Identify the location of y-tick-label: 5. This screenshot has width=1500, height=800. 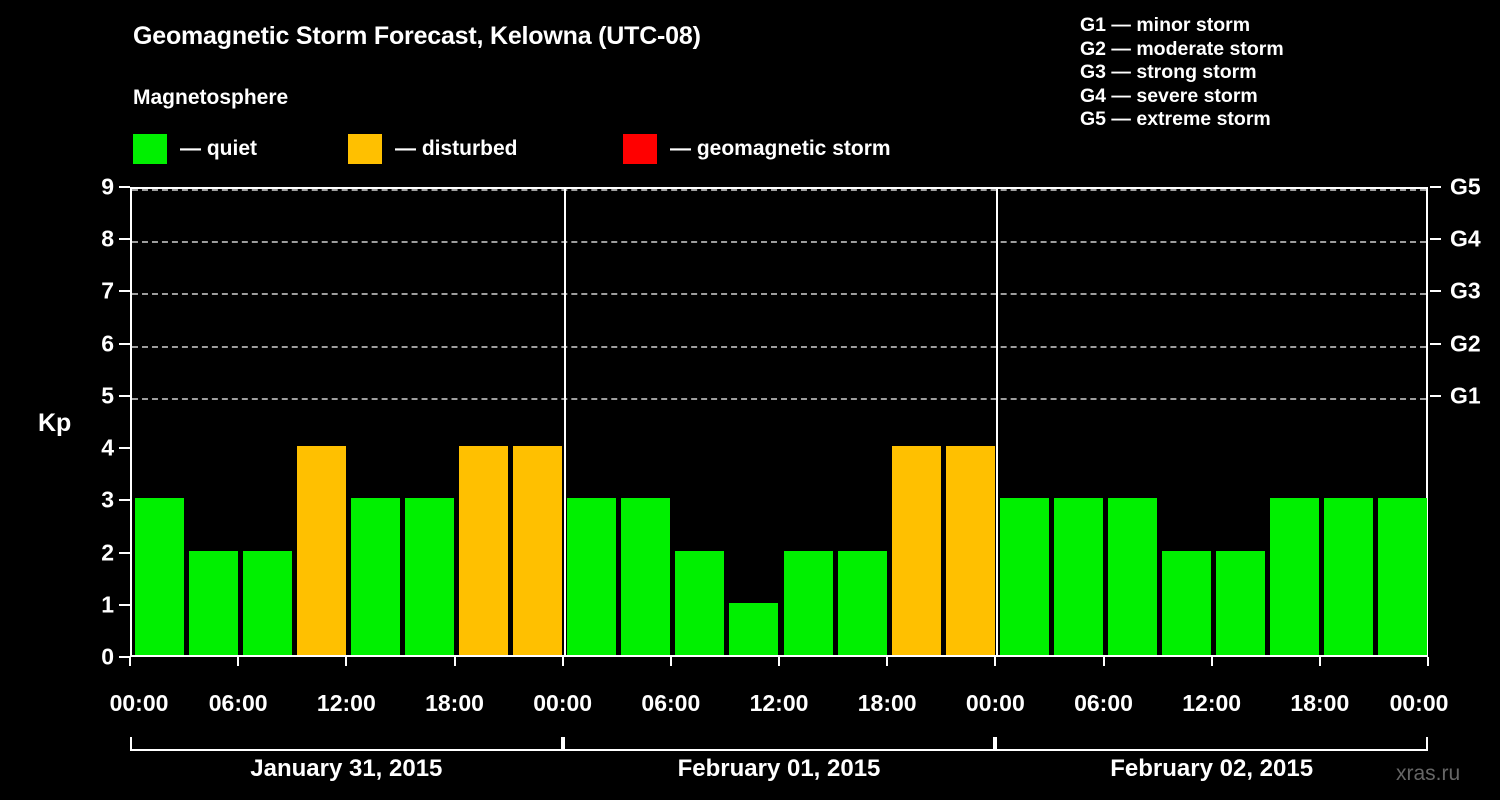
(107, 395).